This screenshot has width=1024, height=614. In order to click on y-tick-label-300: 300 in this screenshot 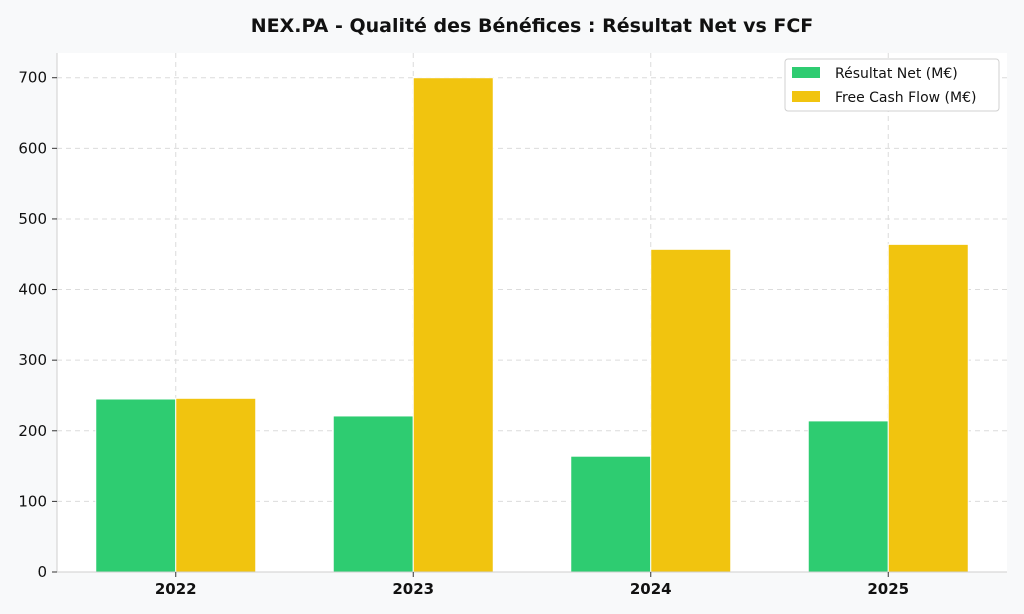, I will do `click(32, 360)`.